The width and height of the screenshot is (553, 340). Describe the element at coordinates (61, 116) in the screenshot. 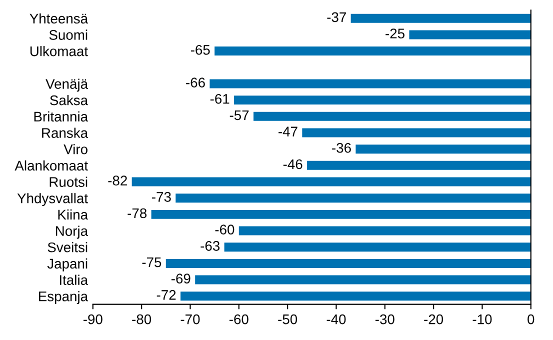

I see `y-tick-label: Britannia` at that location.